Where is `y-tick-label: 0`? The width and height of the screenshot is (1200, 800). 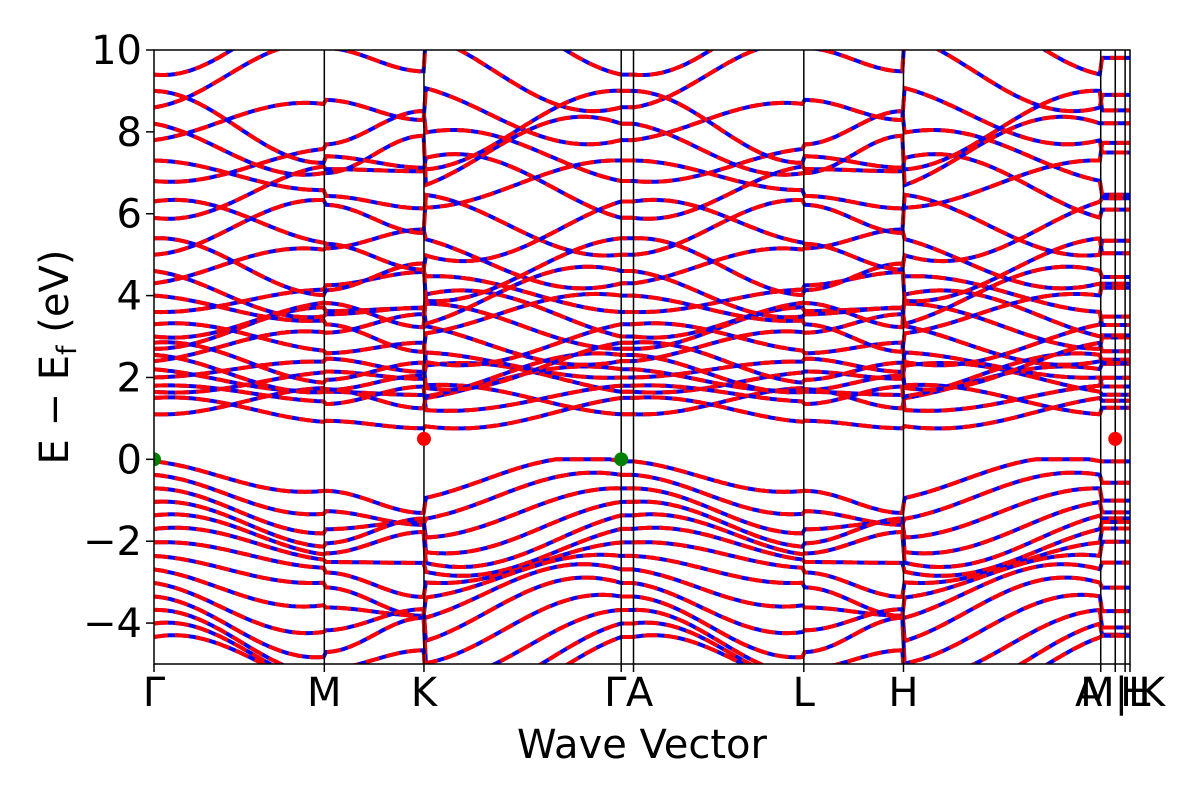 y-tick-label: 0 is located at coordinates (129, 460).